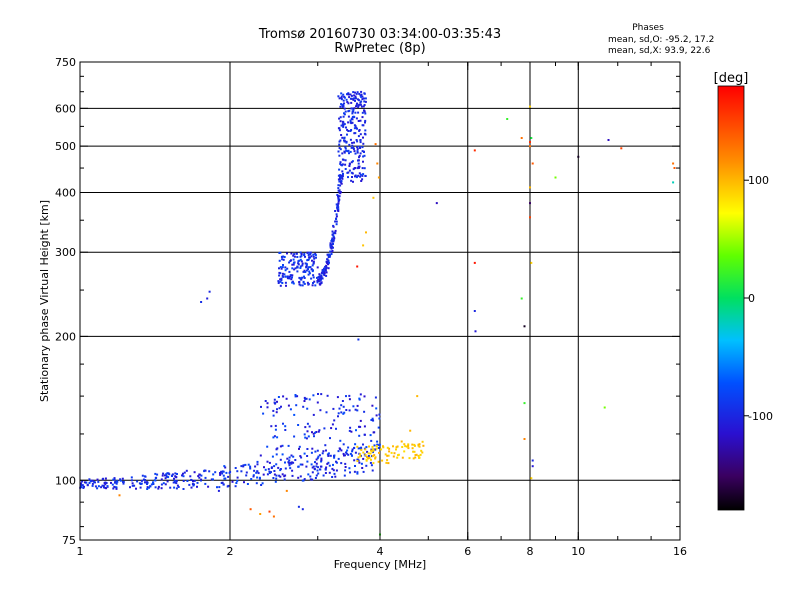 Image resolution: width=800 pixels, height=600 pixels. Describe the element at coordinates (69, 540) in the screenshot. I see `y-tick-label: 75` at that location.